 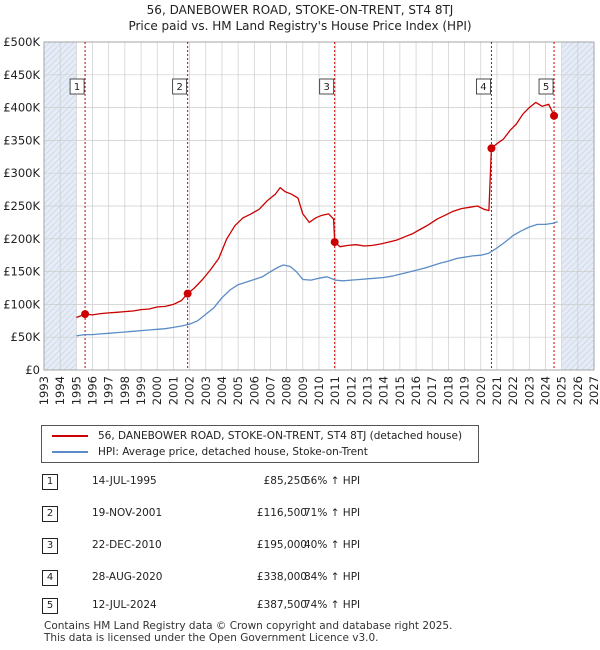 What do you see at coordinates (513, 390) in the screenshot?
I see `x-tick-label: 2022` at bounding box center [513, 390].